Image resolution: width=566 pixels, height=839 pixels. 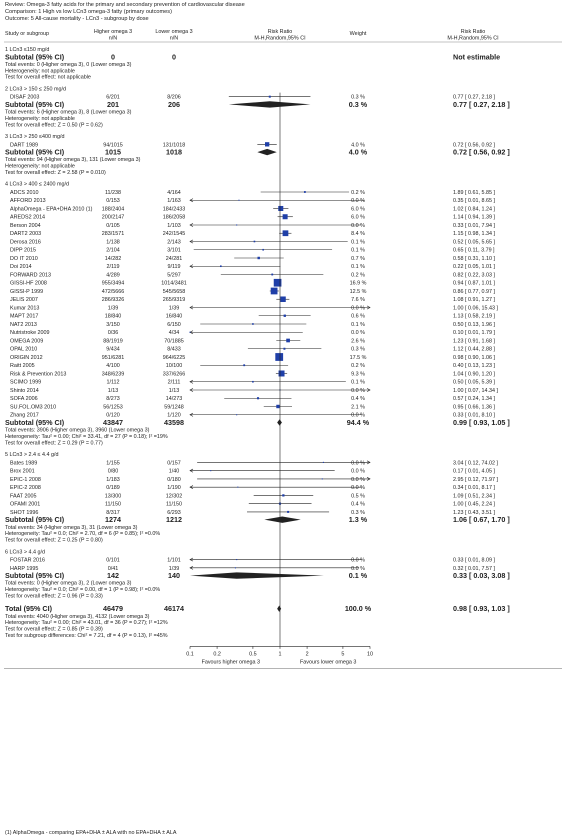 What do you see at coordinates (174, 209) in the screenshot?
I see `study-ctrl-events: 184/2433` at bounding box center [174, 209].